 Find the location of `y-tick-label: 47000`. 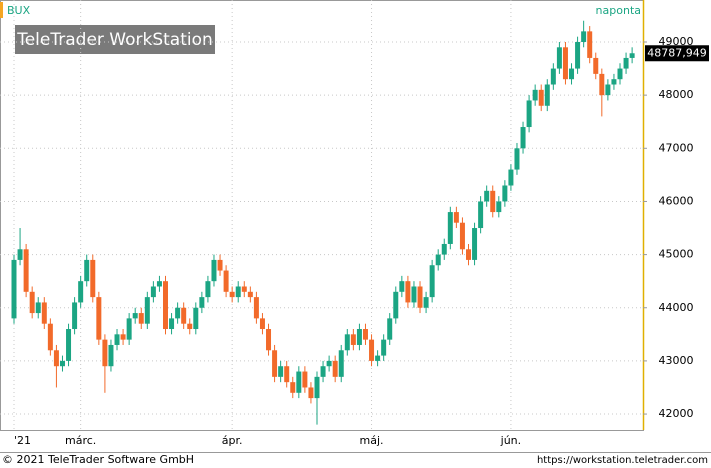

y-tick-label: 47000 is located at coordinates (676, 147).